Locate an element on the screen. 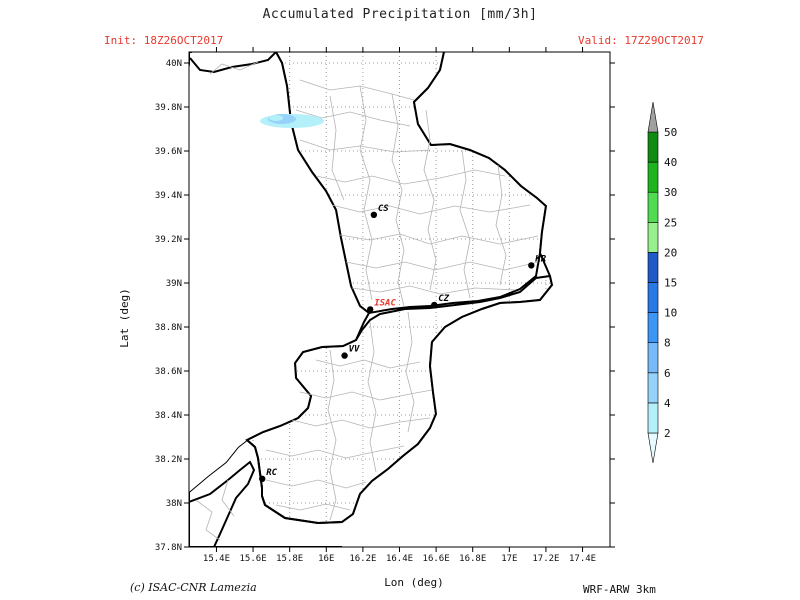 This screenshot has width=800, height=600. city-label: CZ is located at coordinates (443, 299).